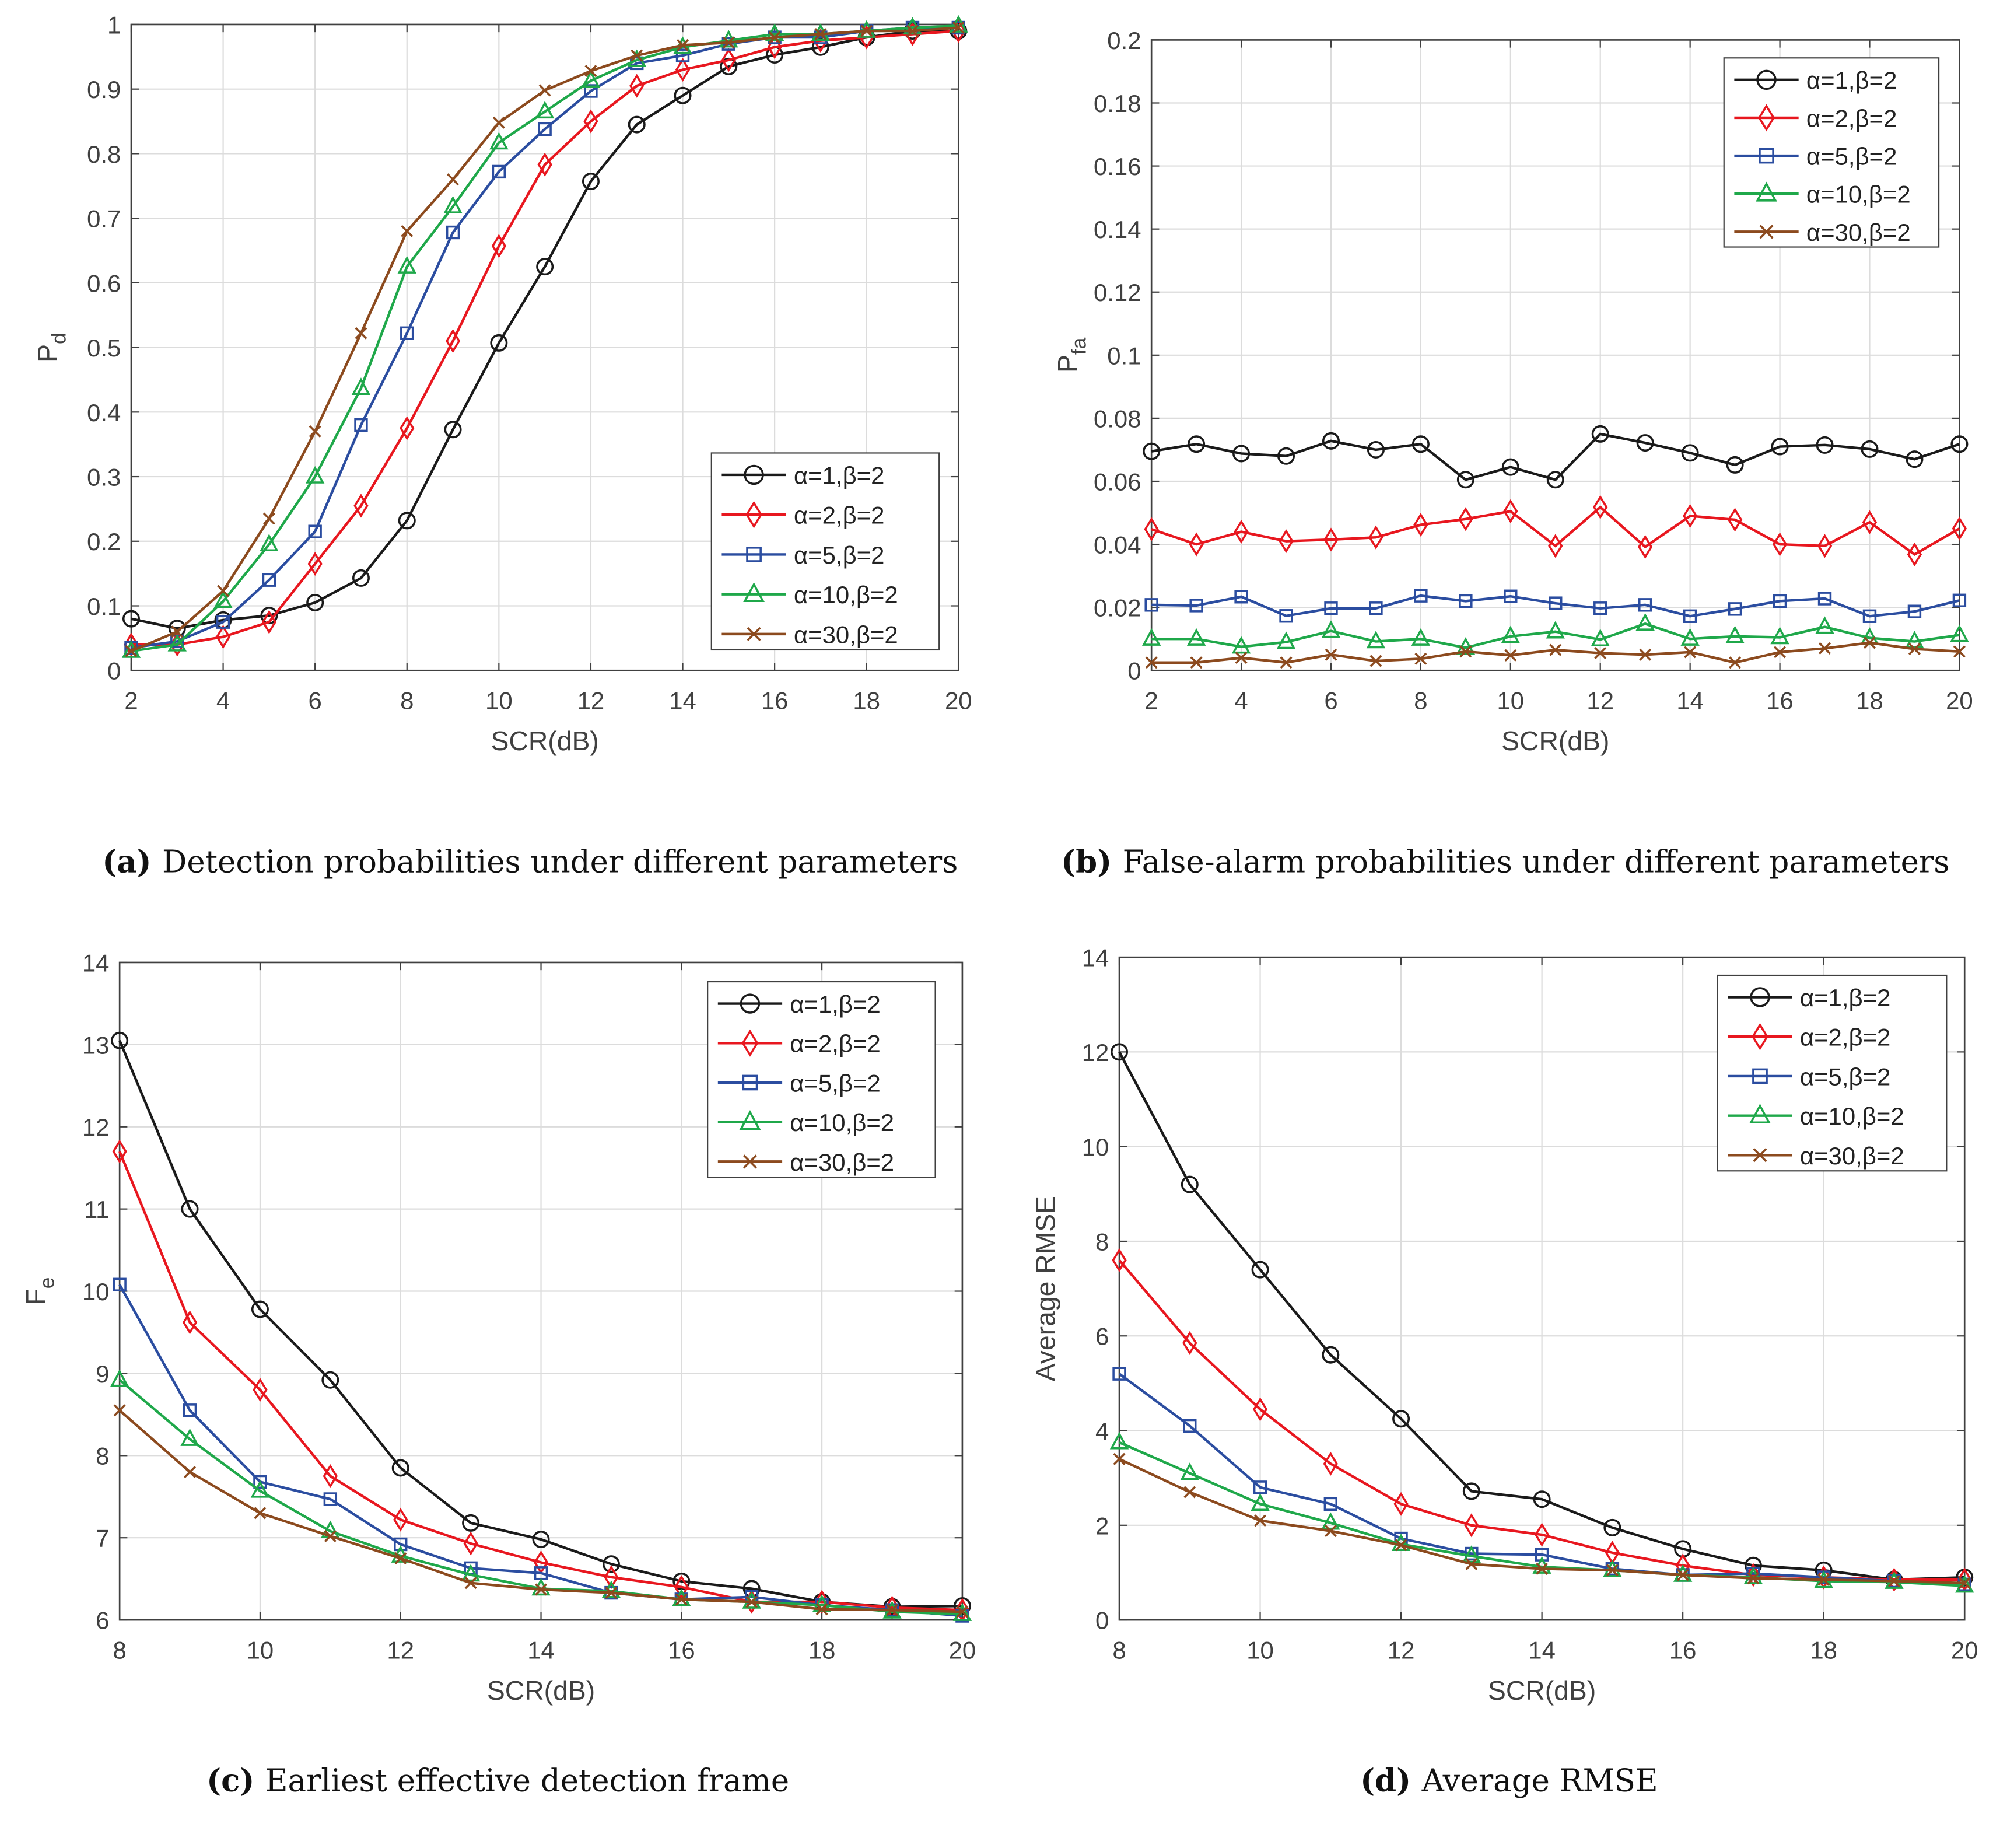  What do you see at coordinates (835, 1044) in the screenshot?
I see `legend-label: α=2,β=2` at bounding box center [835, 1044].